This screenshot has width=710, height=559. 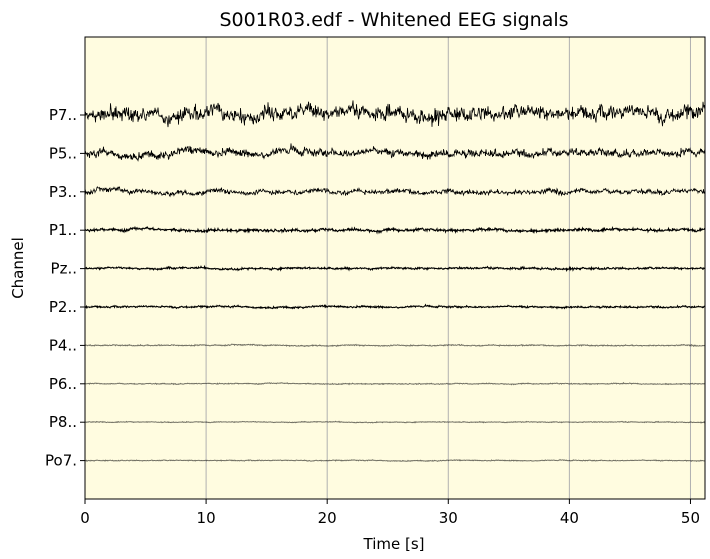 I want to click on y-tick-label: P2.., so click(x=63, y=307).